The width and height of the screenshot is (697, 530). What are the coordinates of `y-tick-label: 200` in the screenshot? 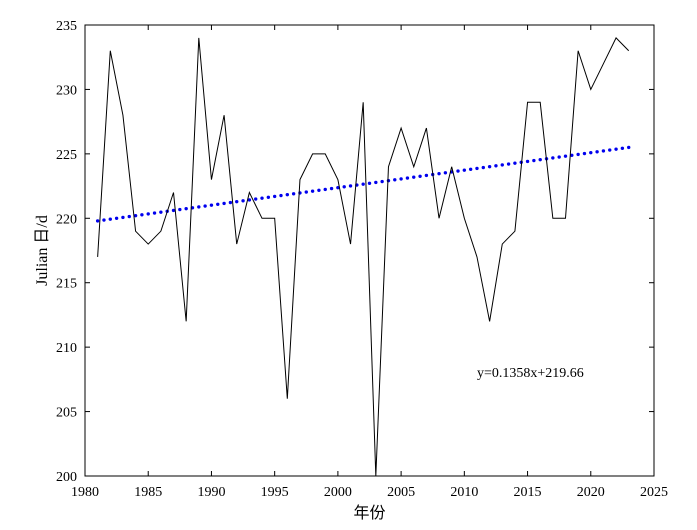 It's located at (66, 477).